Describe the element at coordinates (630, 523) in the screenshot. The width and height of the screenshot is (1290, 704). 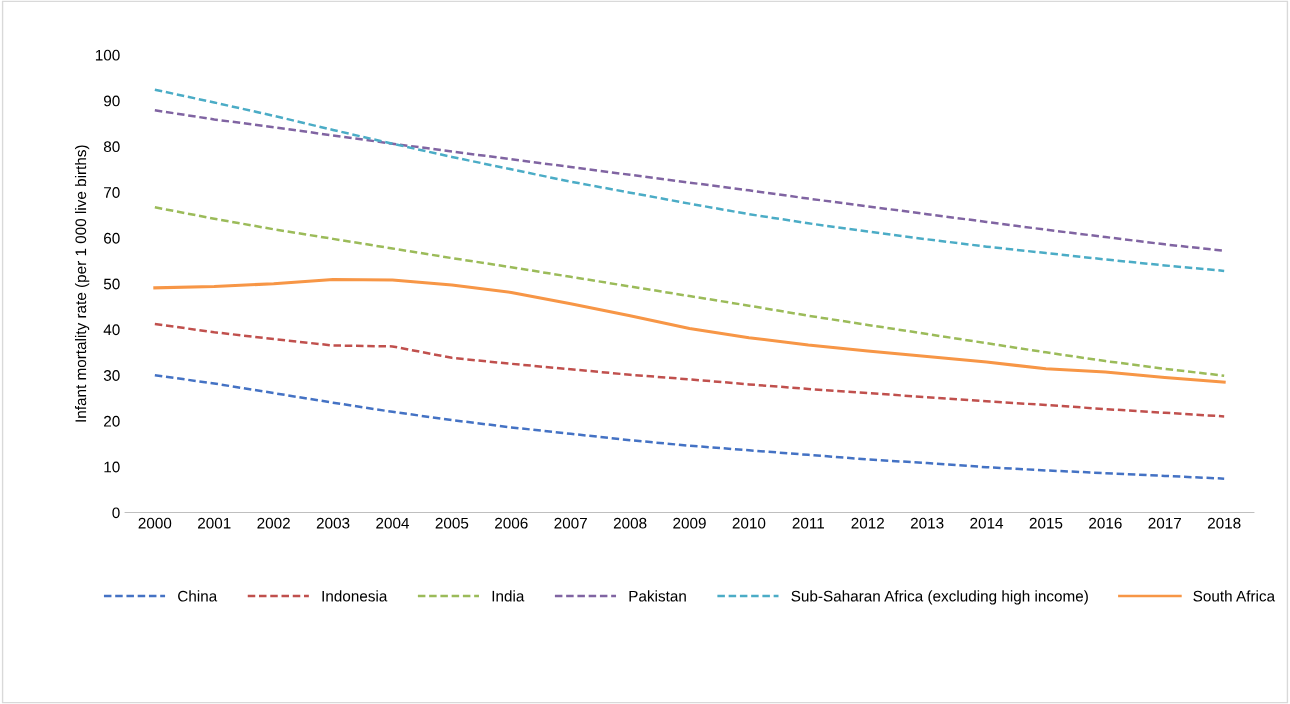
I see `x-tick-label: 2008` at that location.